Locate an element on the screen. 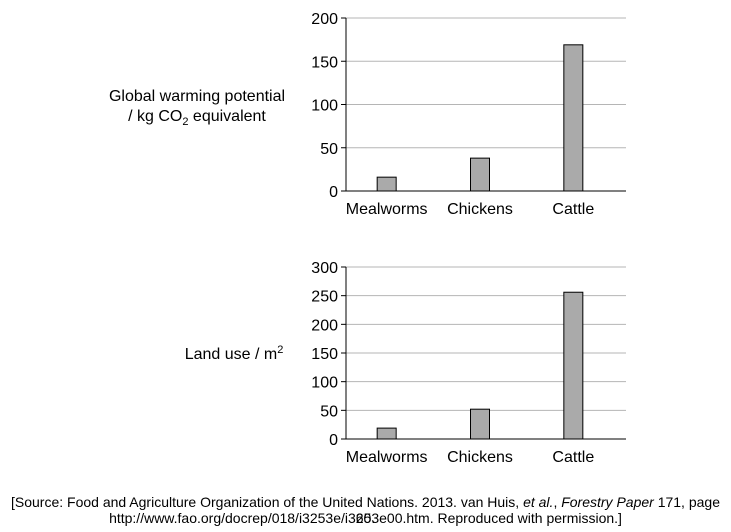  ylabel-superscript: 2 is located at coordinates (280, 350).